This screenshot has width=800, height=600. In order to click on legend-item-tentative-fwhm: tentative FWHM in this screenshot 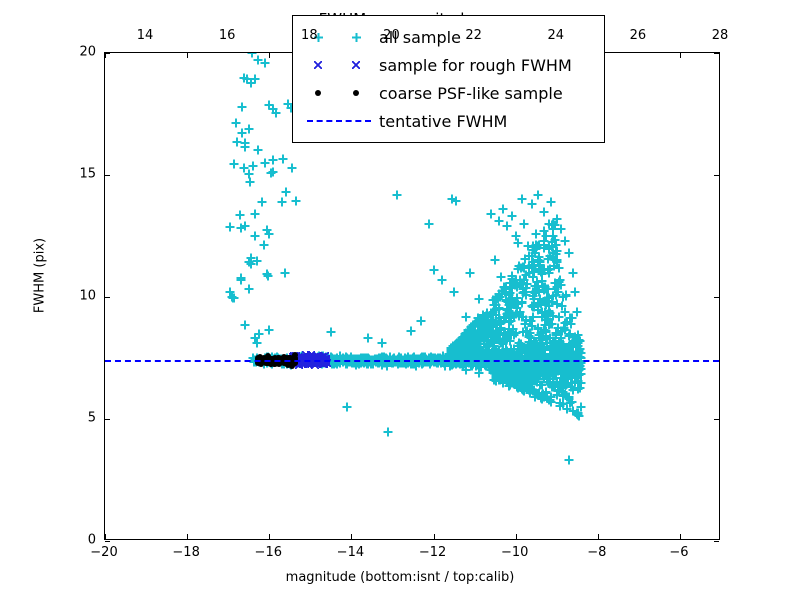, I will do `click(447, 121)`.